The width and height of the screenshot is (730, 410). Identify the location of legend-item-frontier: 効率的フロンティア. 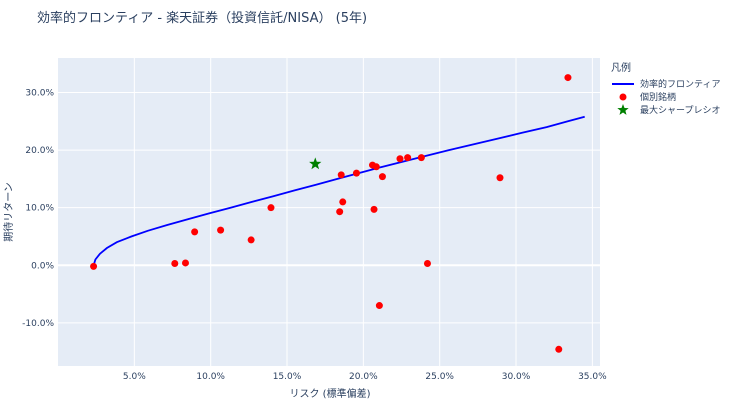
(666, 84).